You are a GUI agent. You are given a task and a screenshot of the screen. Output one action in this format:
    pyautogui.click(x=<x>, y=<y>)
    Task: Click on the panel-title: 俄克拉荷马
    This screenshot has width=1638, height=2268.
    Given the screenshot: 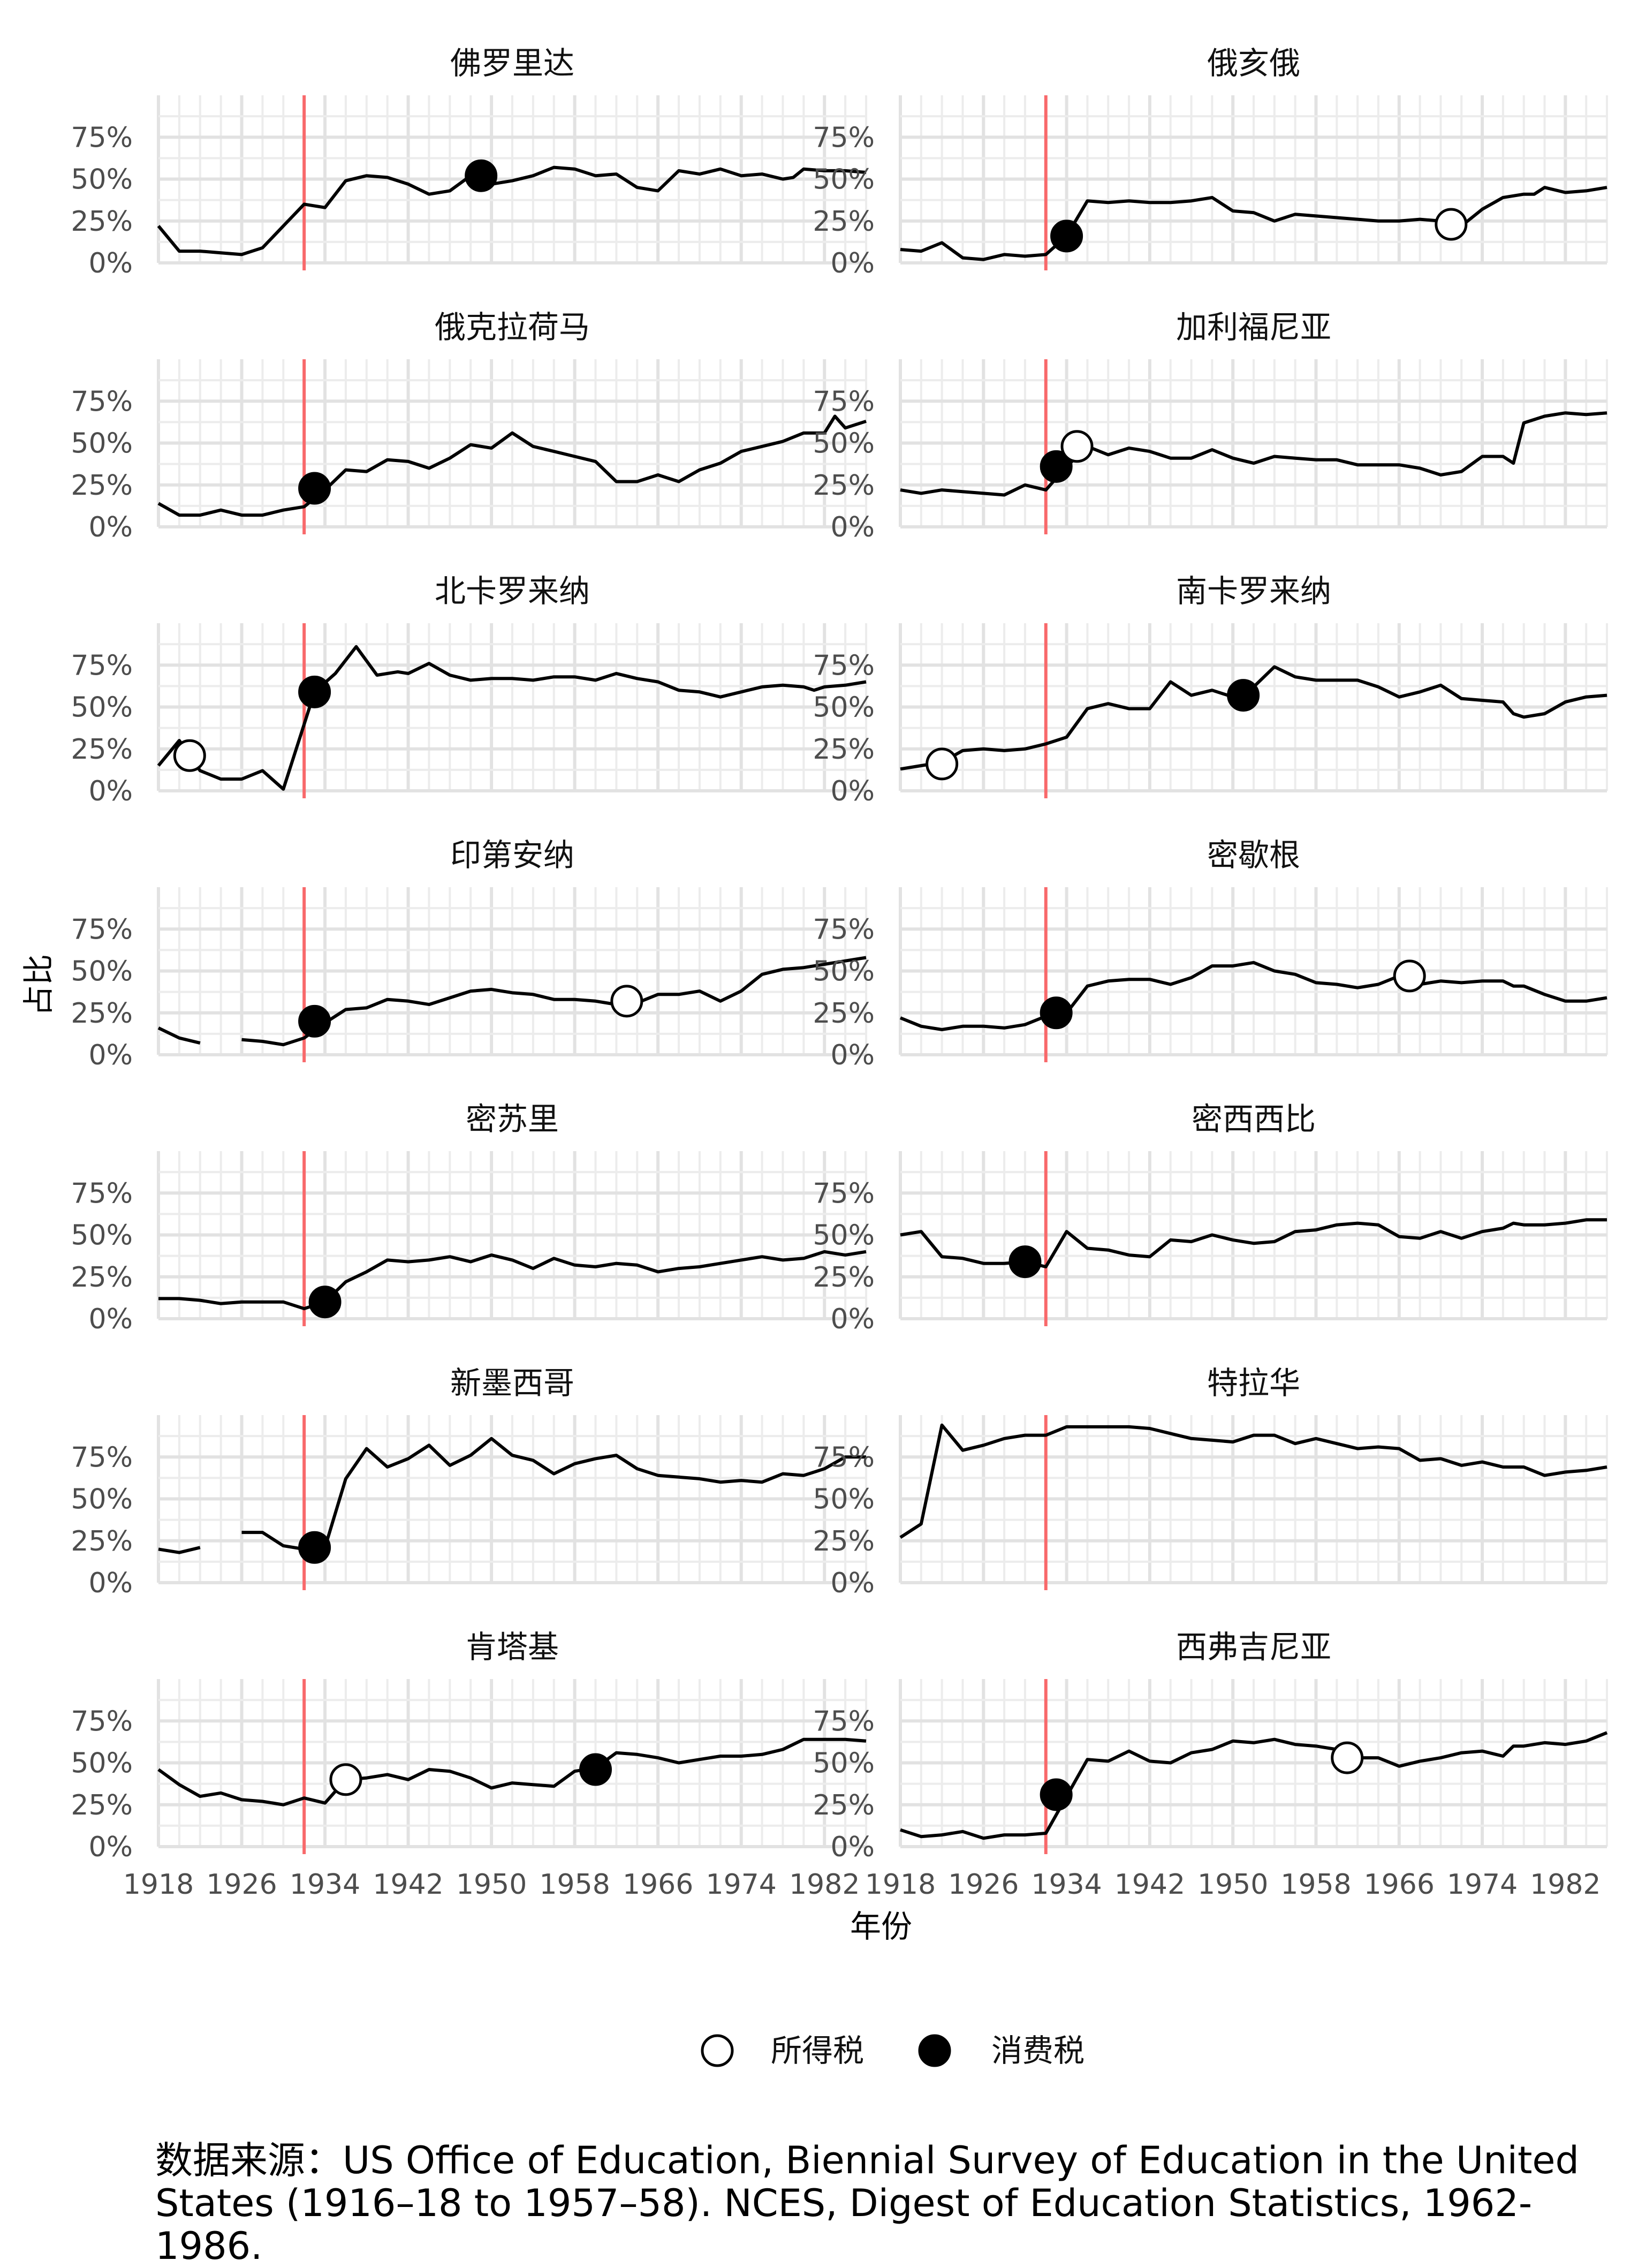 What is the action you would take?
    pyautogui.click(x=512, y=327)
    